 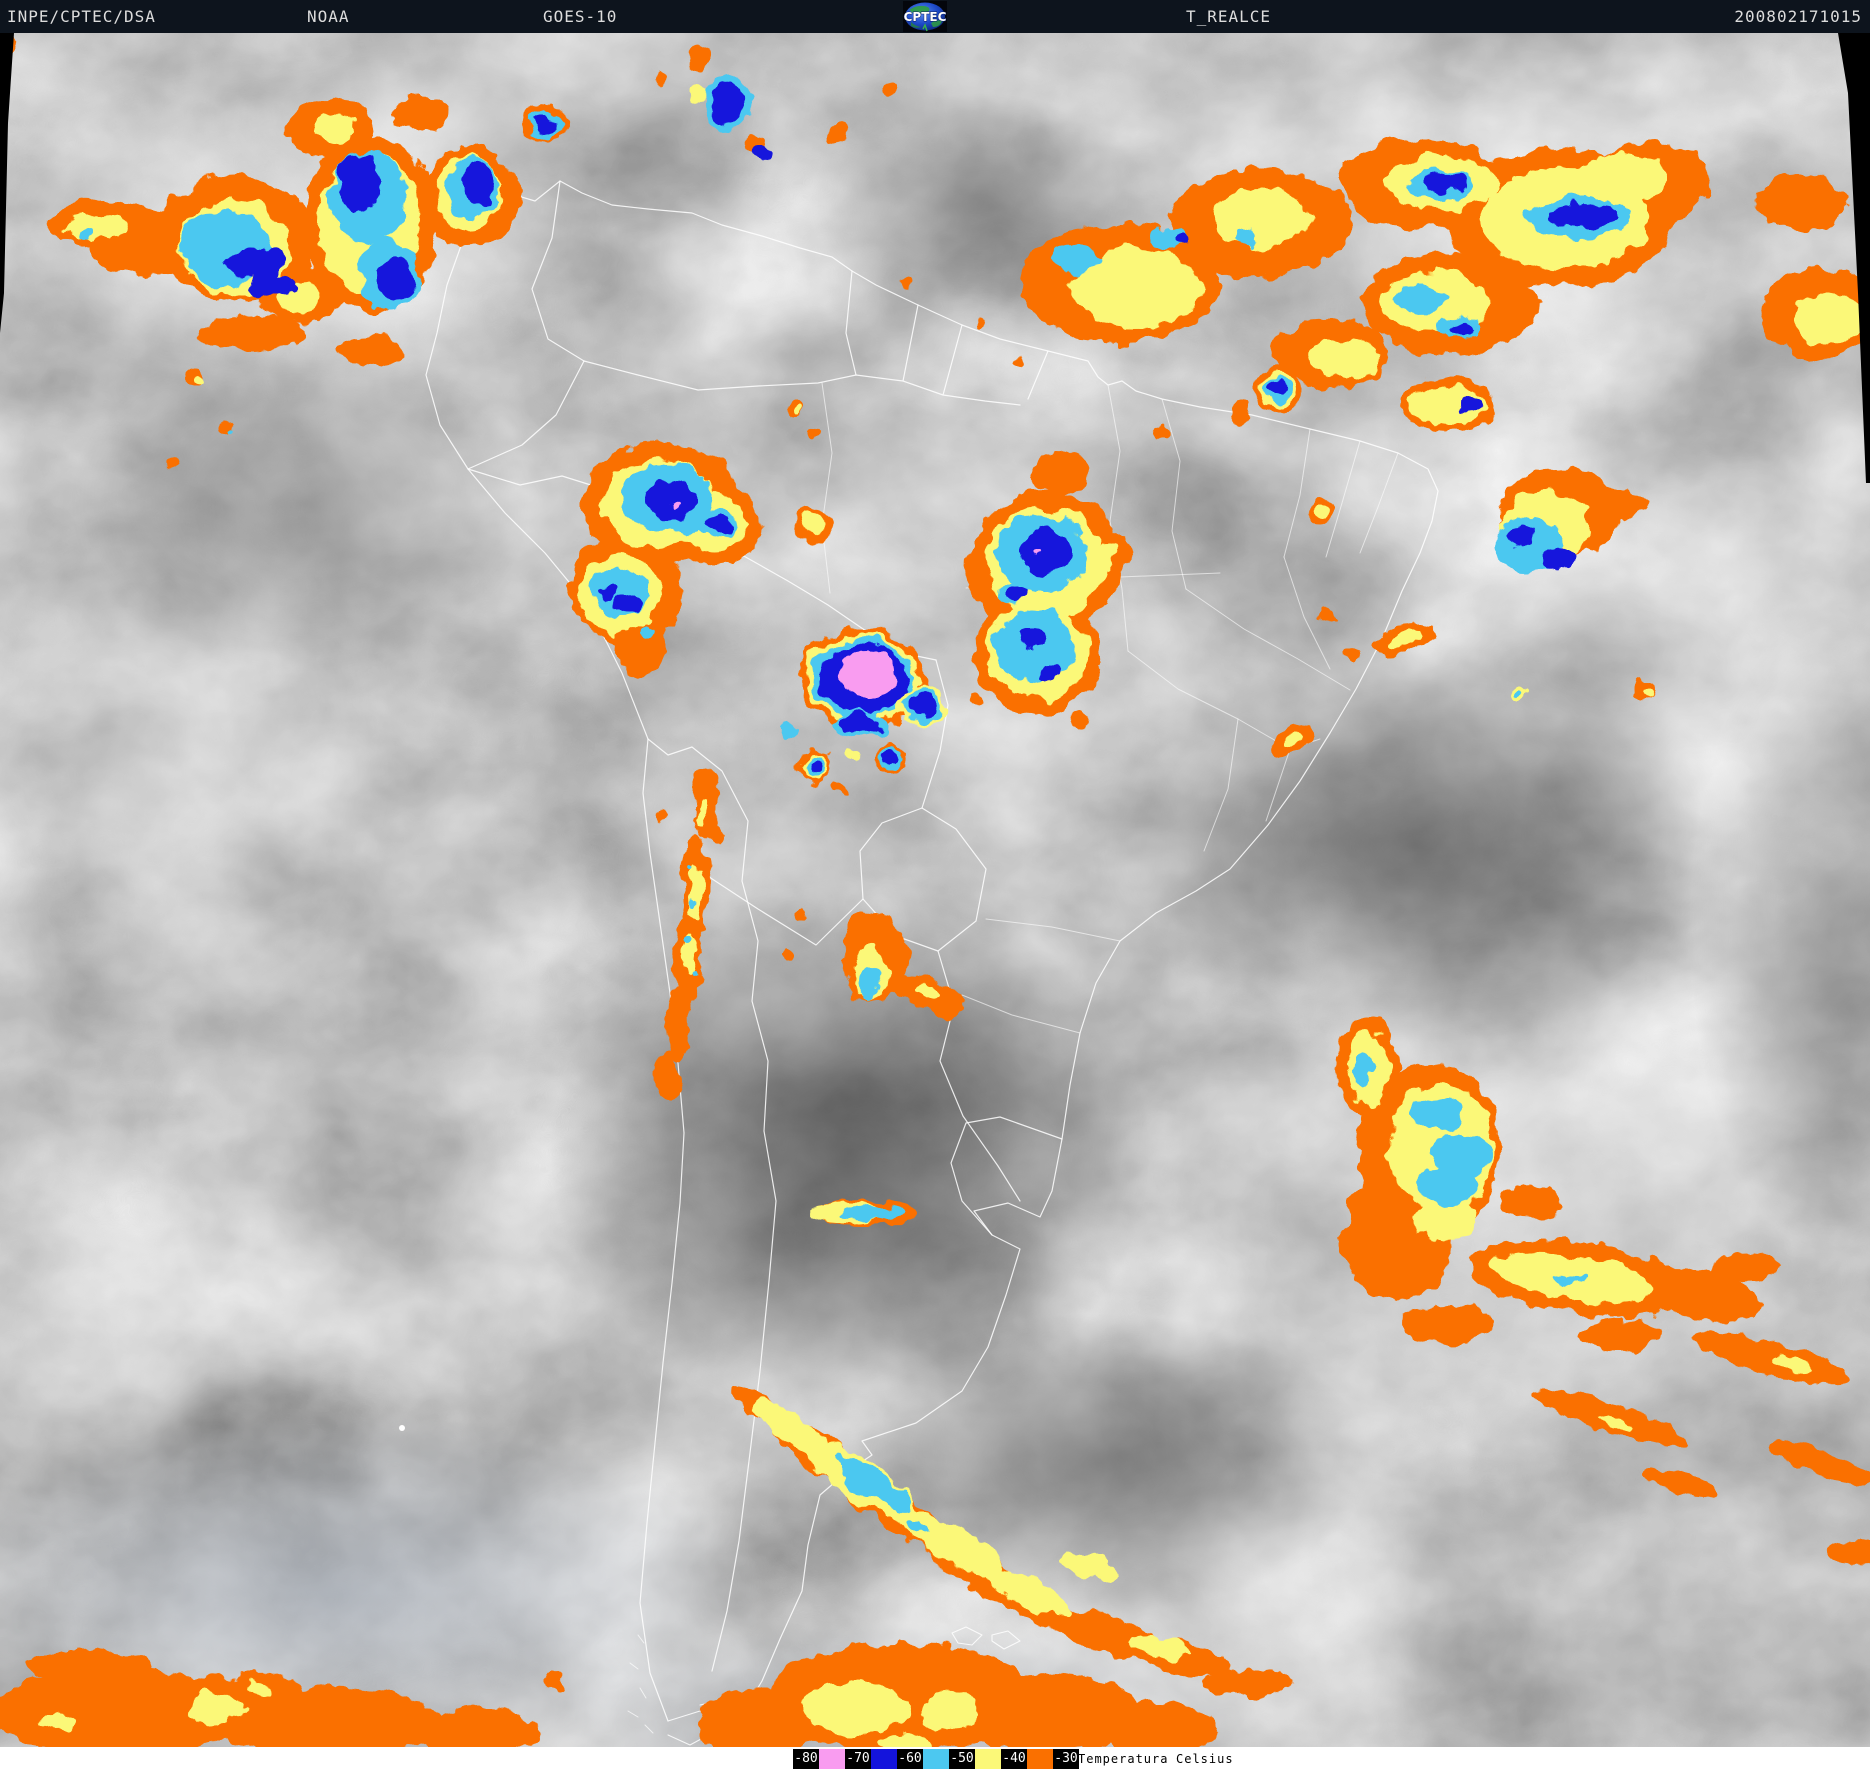 I want to click on legend-swatch-orange, so click(x=1040, y=1759).